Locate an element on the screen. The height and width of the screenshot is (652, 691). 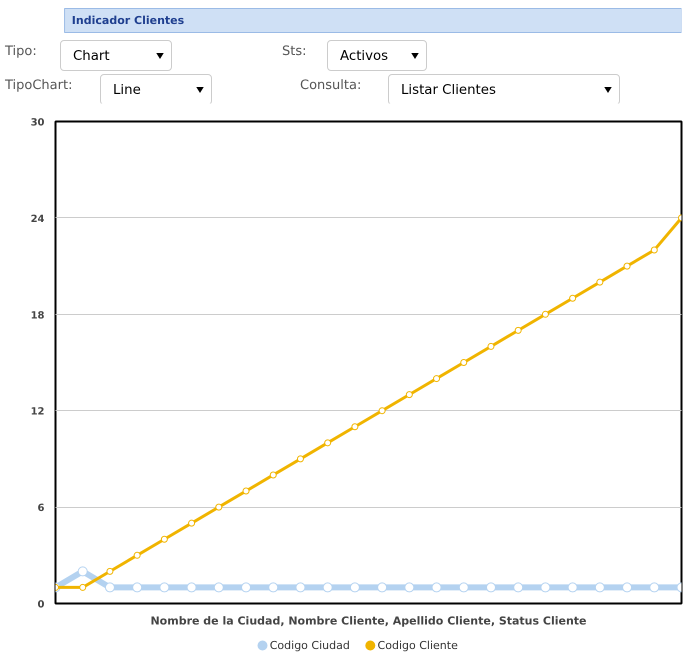
text: Activos is located at coordinates (377, 56).